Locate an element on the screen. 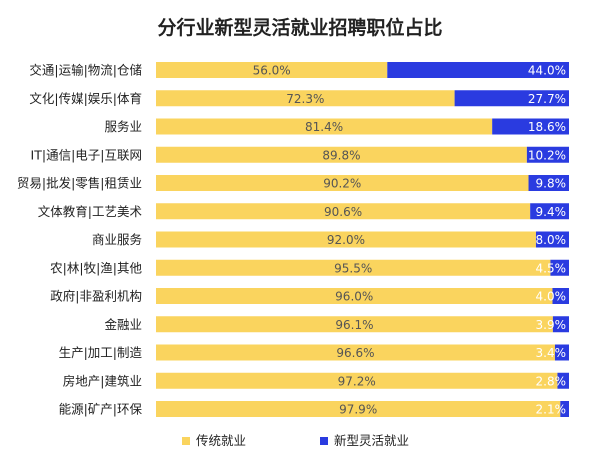 The width and height of the screenshot is (600, 466). category-label: 政府|非盈利机构 is located at coordinates (96, 296).